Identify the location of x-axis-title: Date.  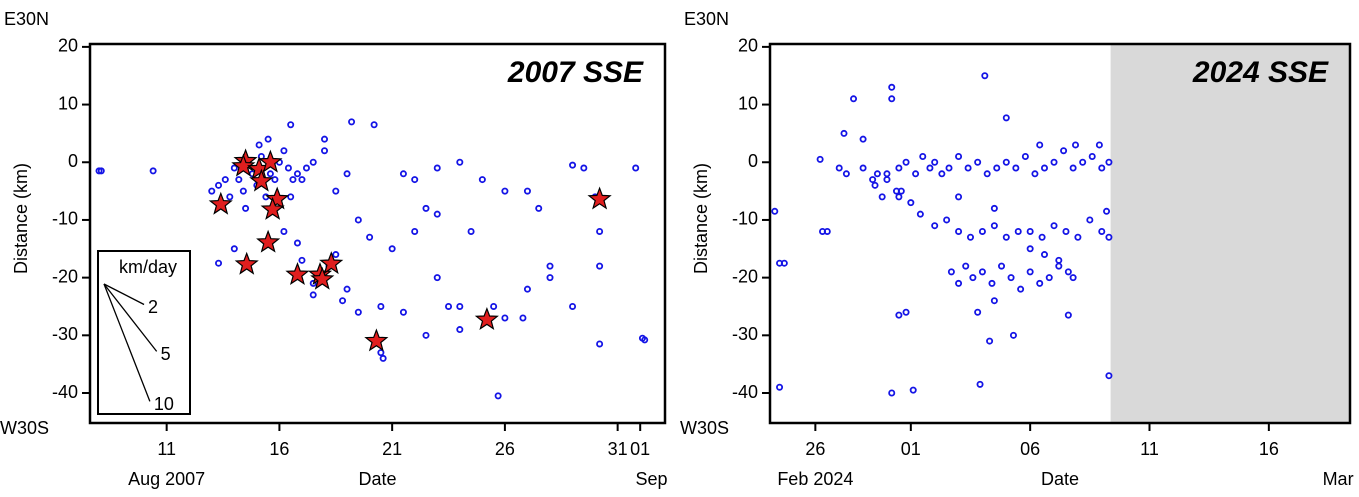
(1060, 479).